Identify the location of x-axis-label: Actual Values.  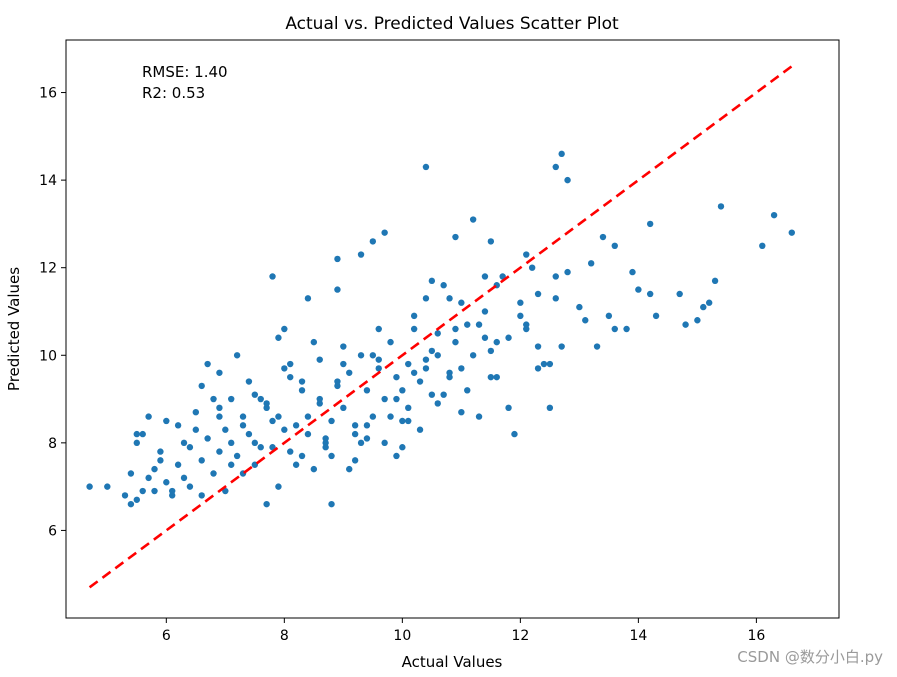
(452, 662).